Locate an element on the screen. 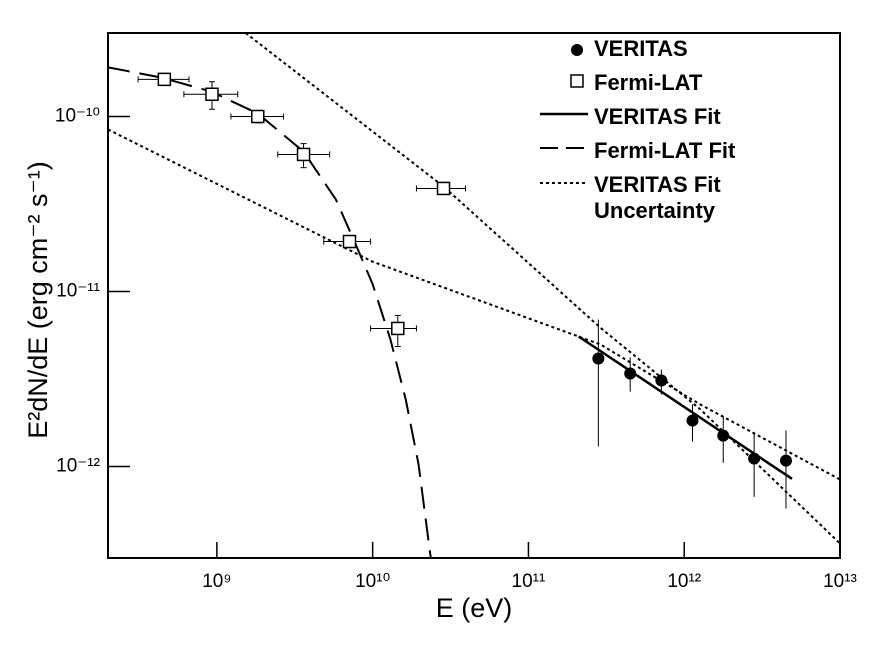  x-tick-label: 10¹⁰ is located at coordinates (372, 581).